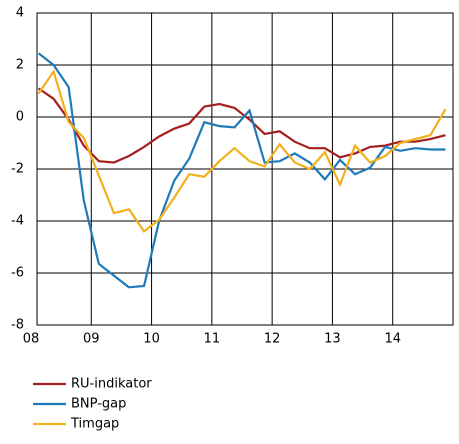 The height and width of the screenshot is (444, 459). What do you see at coordinates (332, 339) in the screenshot?
I see `x-tick-label: 13` at bounding box center [332, 339].